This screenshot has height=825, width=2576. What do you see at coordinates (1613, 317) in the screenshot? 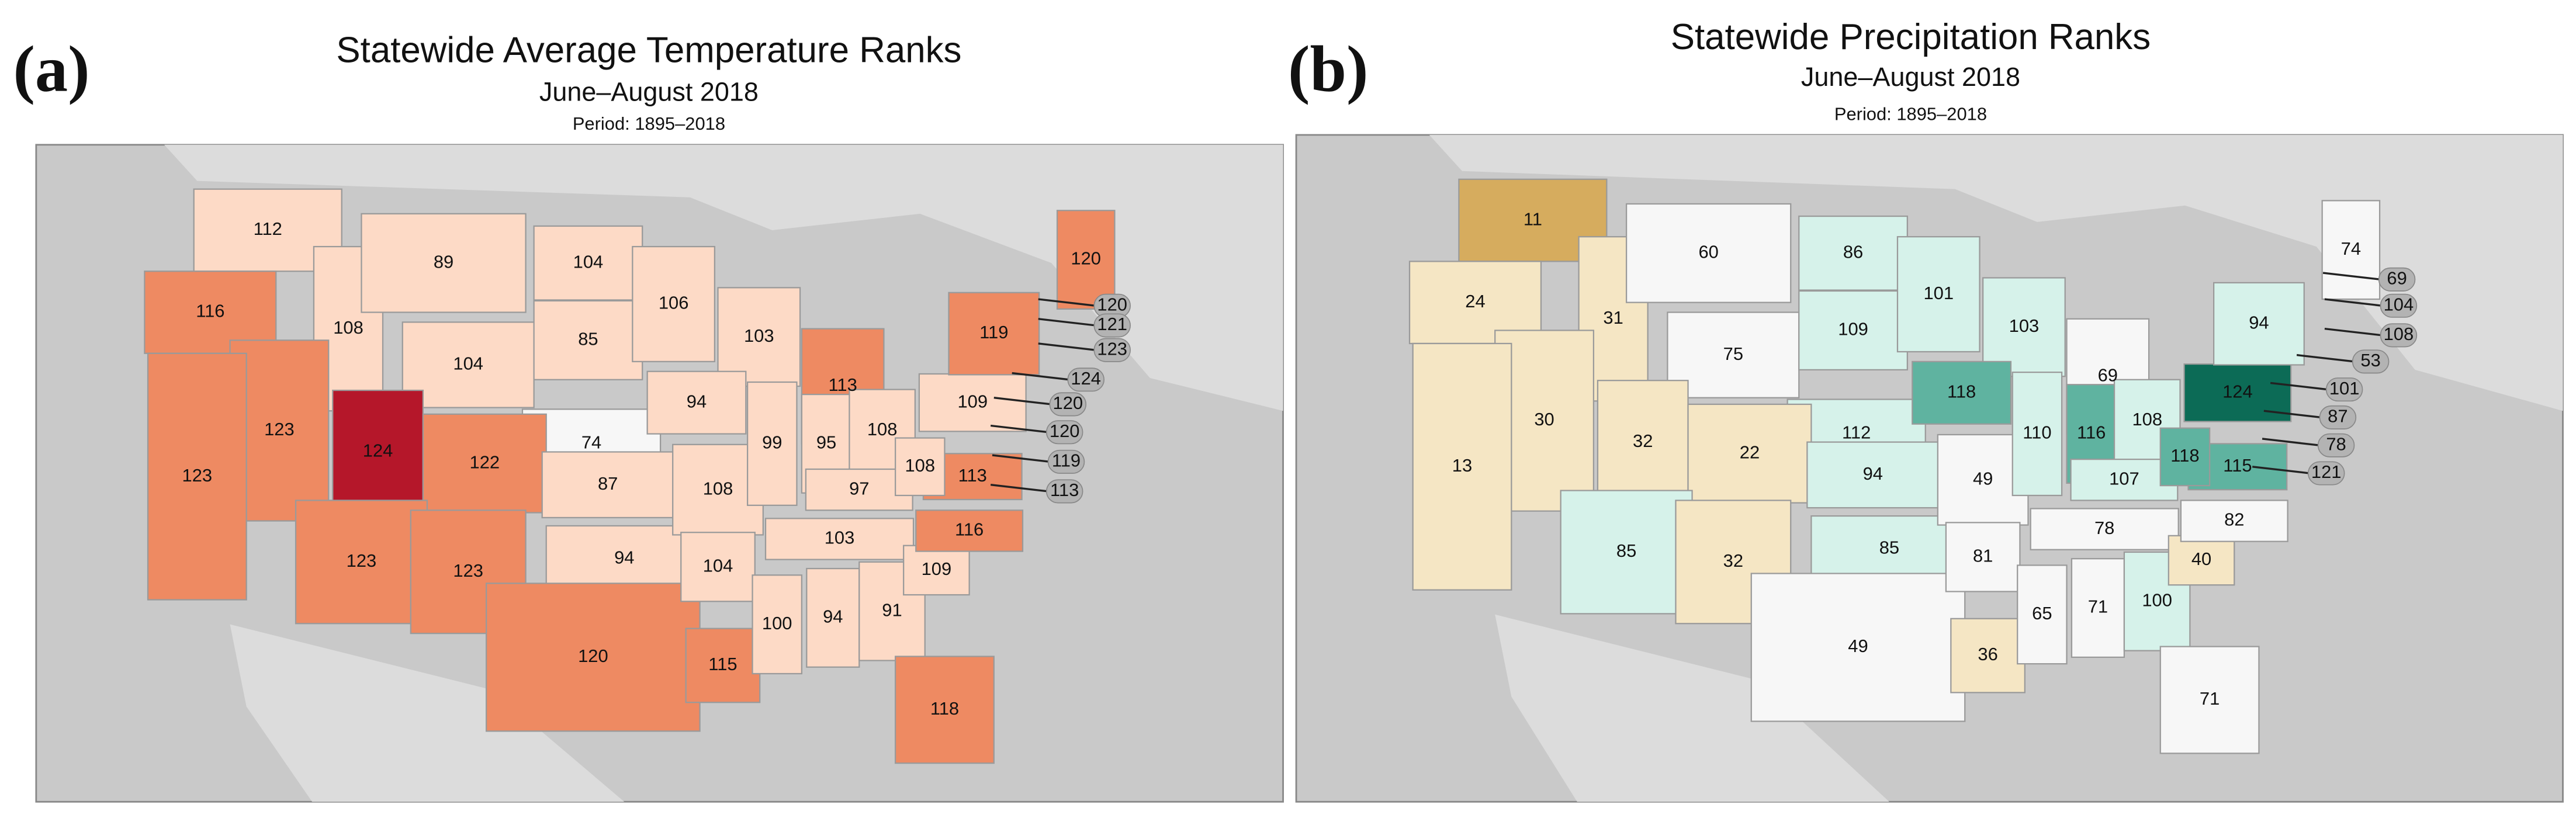
I see `state-rank: 31` at bounding box center [1613, 317].